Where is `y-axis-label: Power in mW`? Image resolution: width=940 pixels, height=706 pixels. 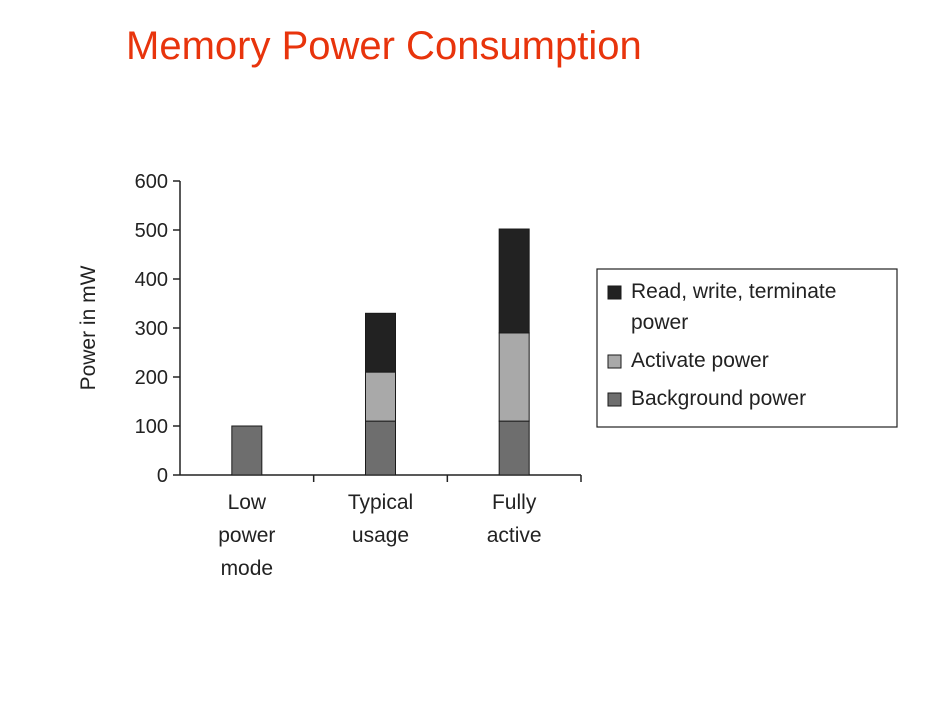
y-axis-label: Power in mW is located at coordinates (88, 327).